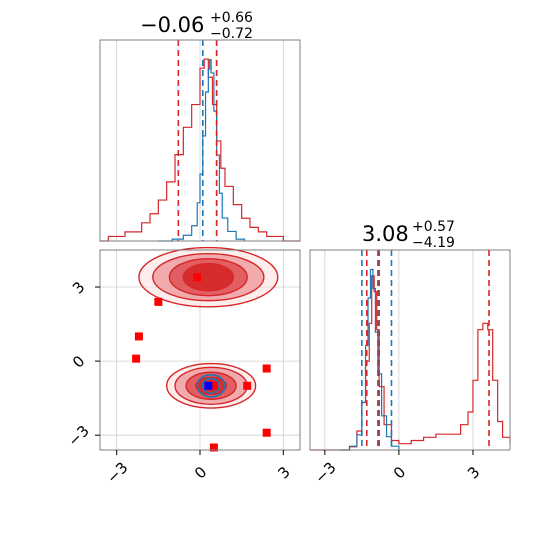 The image size is (550, 550). What do you see at coordinates (473, 472) in the screenshot?
I see `hist1-xtick-label-2: 3` at bounding box center [473, 472].